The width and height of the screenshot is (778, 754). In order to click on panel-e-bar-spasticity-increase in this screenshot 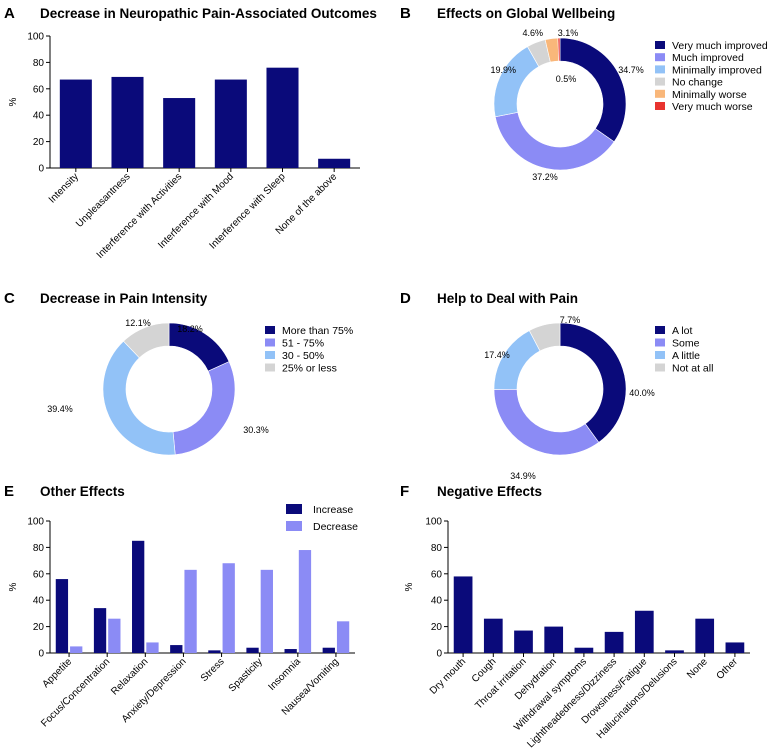, I will do `click(252, 650)`.